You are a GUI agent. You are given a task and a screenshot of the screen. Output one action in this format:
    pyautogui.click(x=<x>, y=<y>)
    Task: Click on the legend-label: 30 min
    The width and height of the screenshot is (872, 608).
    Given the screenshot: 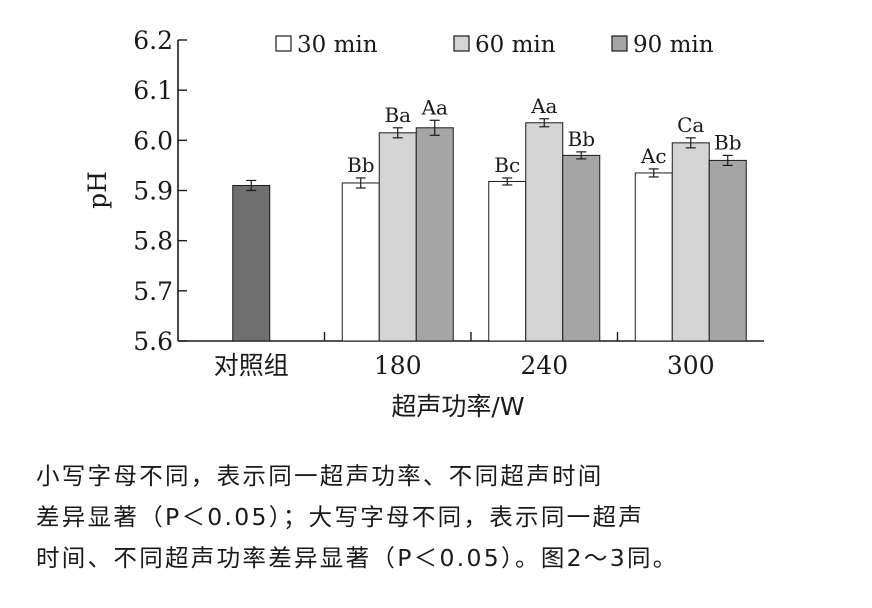 What is the action you would take?
    pyautogui.click(x=337, y=45)
    